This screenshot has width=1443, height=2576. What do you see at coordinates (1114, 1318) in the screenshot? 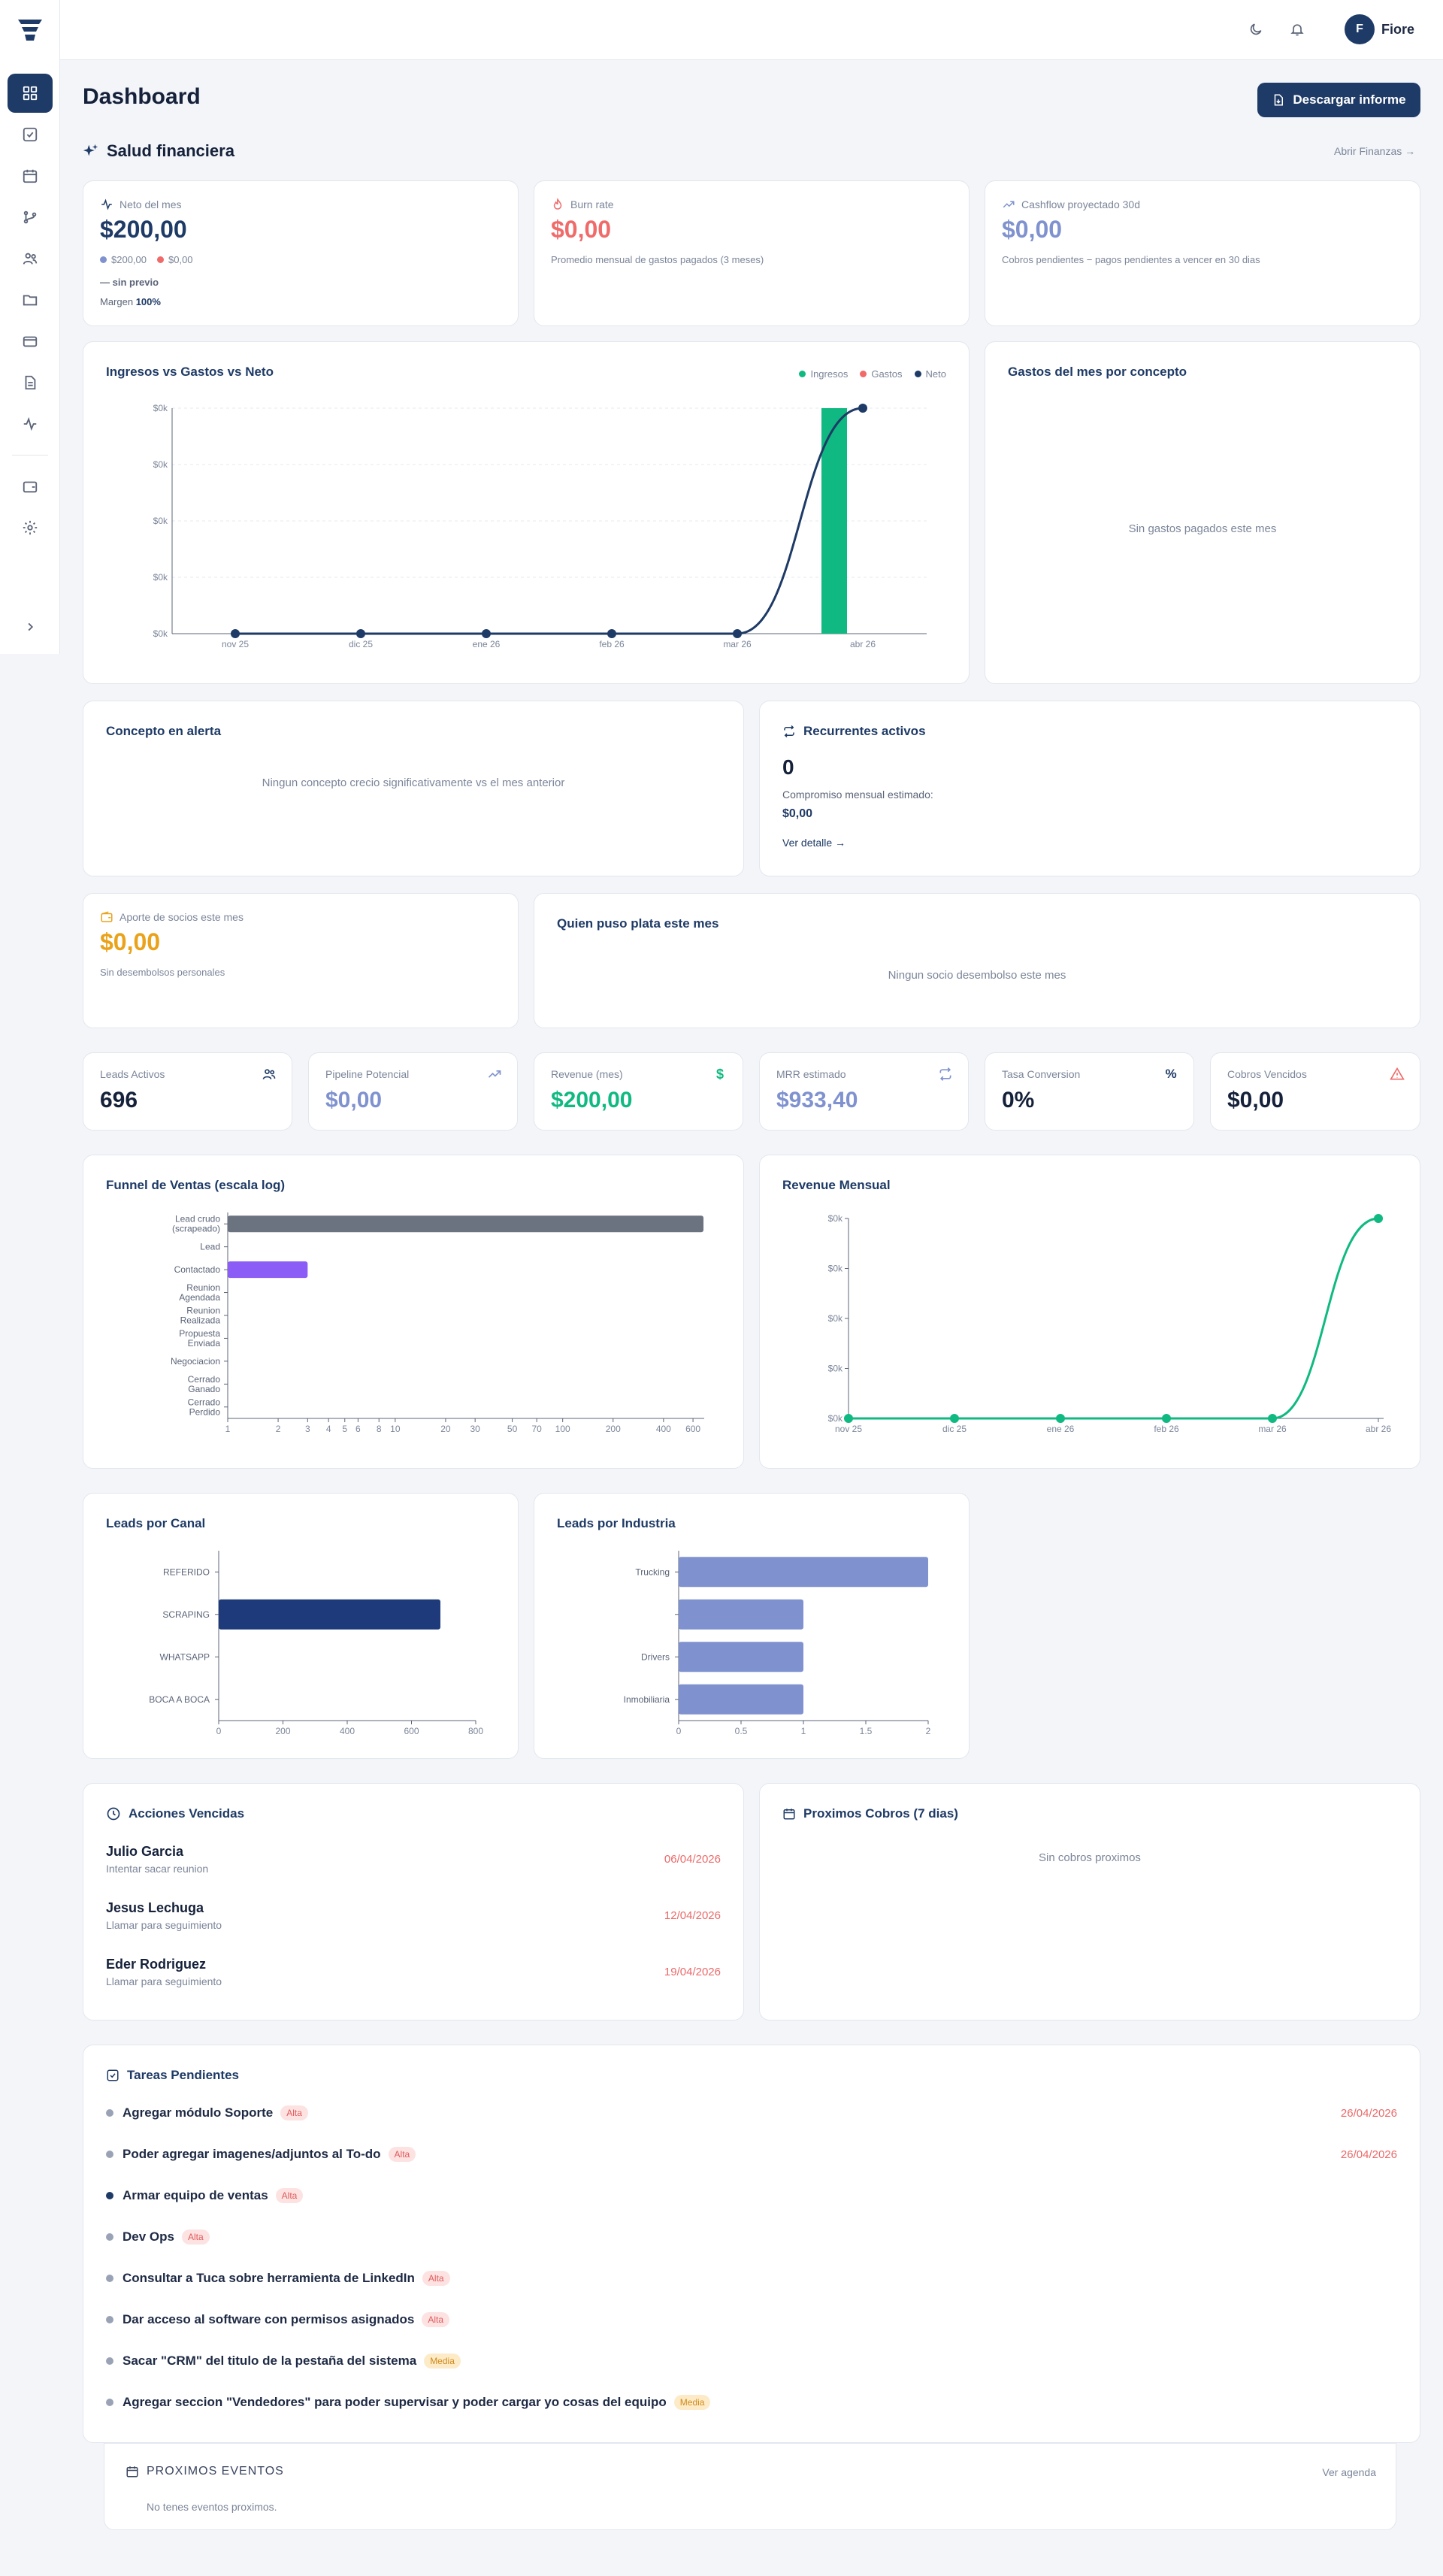
I see `revenue-line` at bounding box center [1114, 1318].